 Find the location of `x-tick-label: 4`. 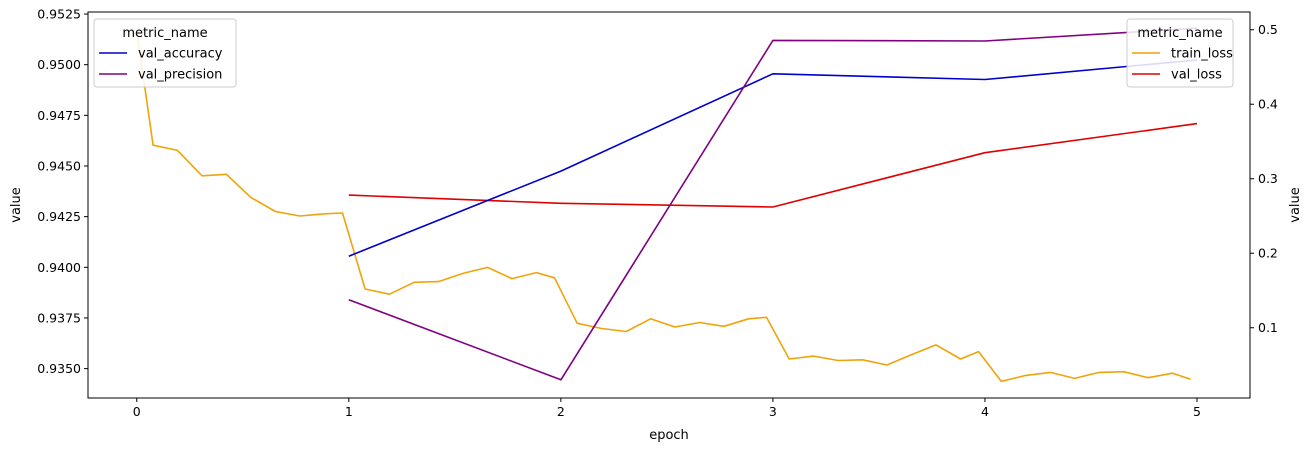

x-tick-label: 4 is located at coordinates (985, 411).